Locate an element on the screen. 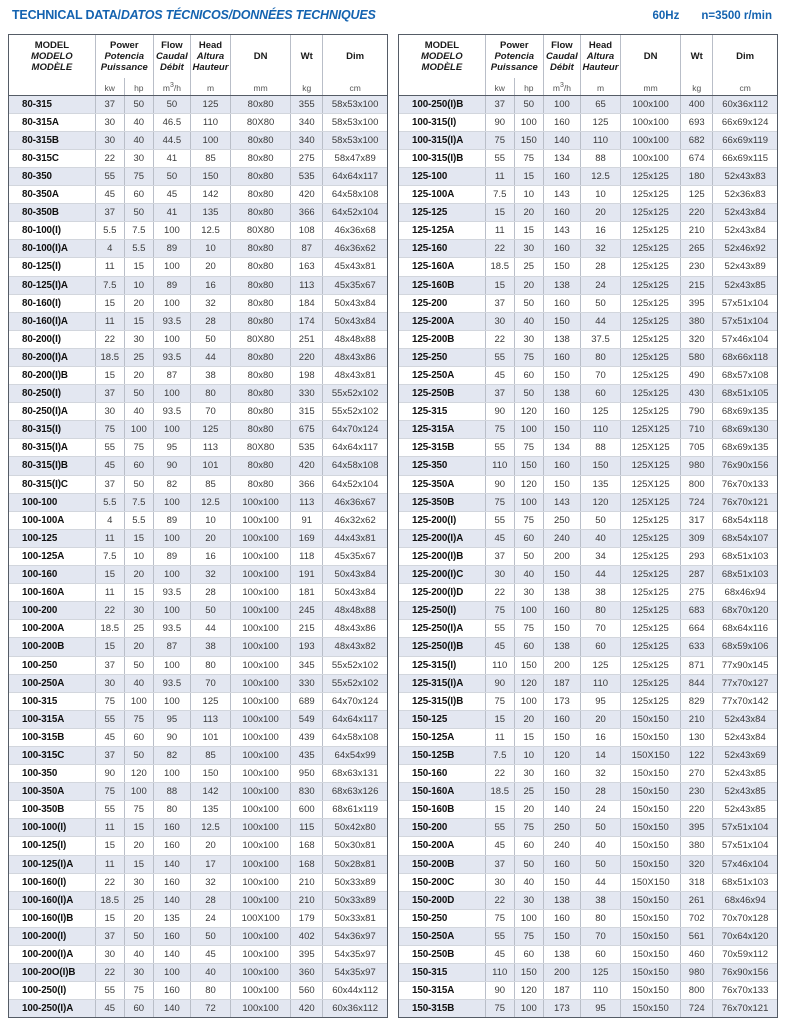 Image resolution: width=786 pixels, height=1018 pixels. cell-model: 125-200(I)D is located at coordinates (442, 593).